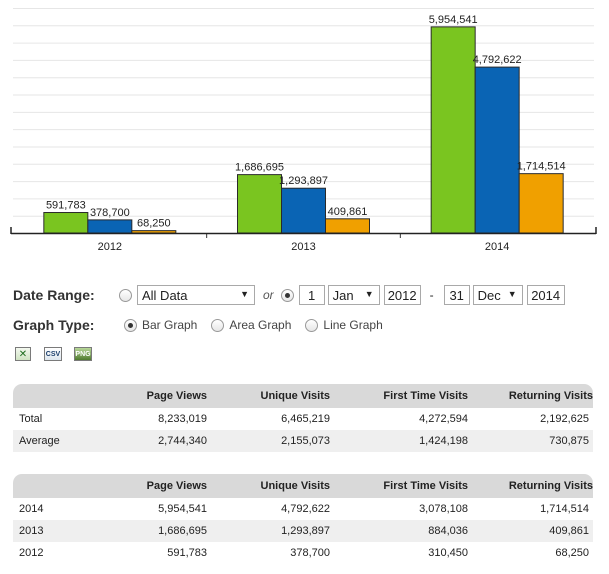 The width and height of the screenshot is (609, 574). What do you see at coordinates (110, 247) in the screenshot?
I see `x-tick-label: 2012` at bounding box center [110, 247].